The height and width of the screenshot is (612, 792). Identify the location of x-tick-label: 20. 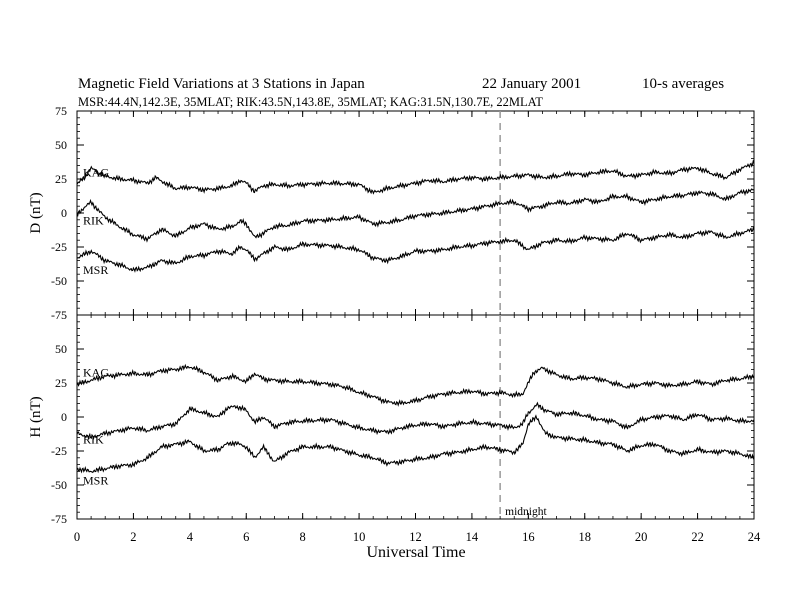
(641, 537).